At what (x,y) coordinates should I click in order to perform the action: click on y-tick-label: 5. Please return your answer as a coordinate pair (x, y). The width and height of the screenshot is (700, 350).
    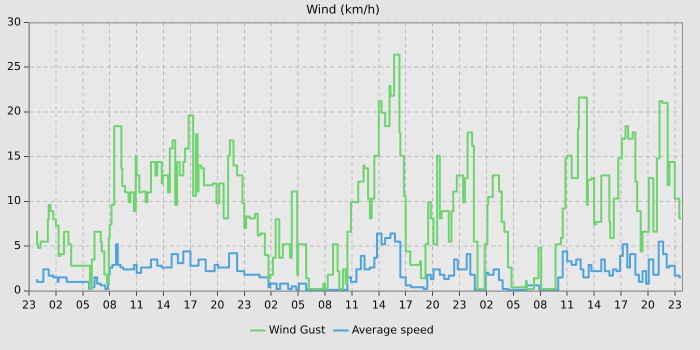
    Looking at the image, I should click on (17, 245).